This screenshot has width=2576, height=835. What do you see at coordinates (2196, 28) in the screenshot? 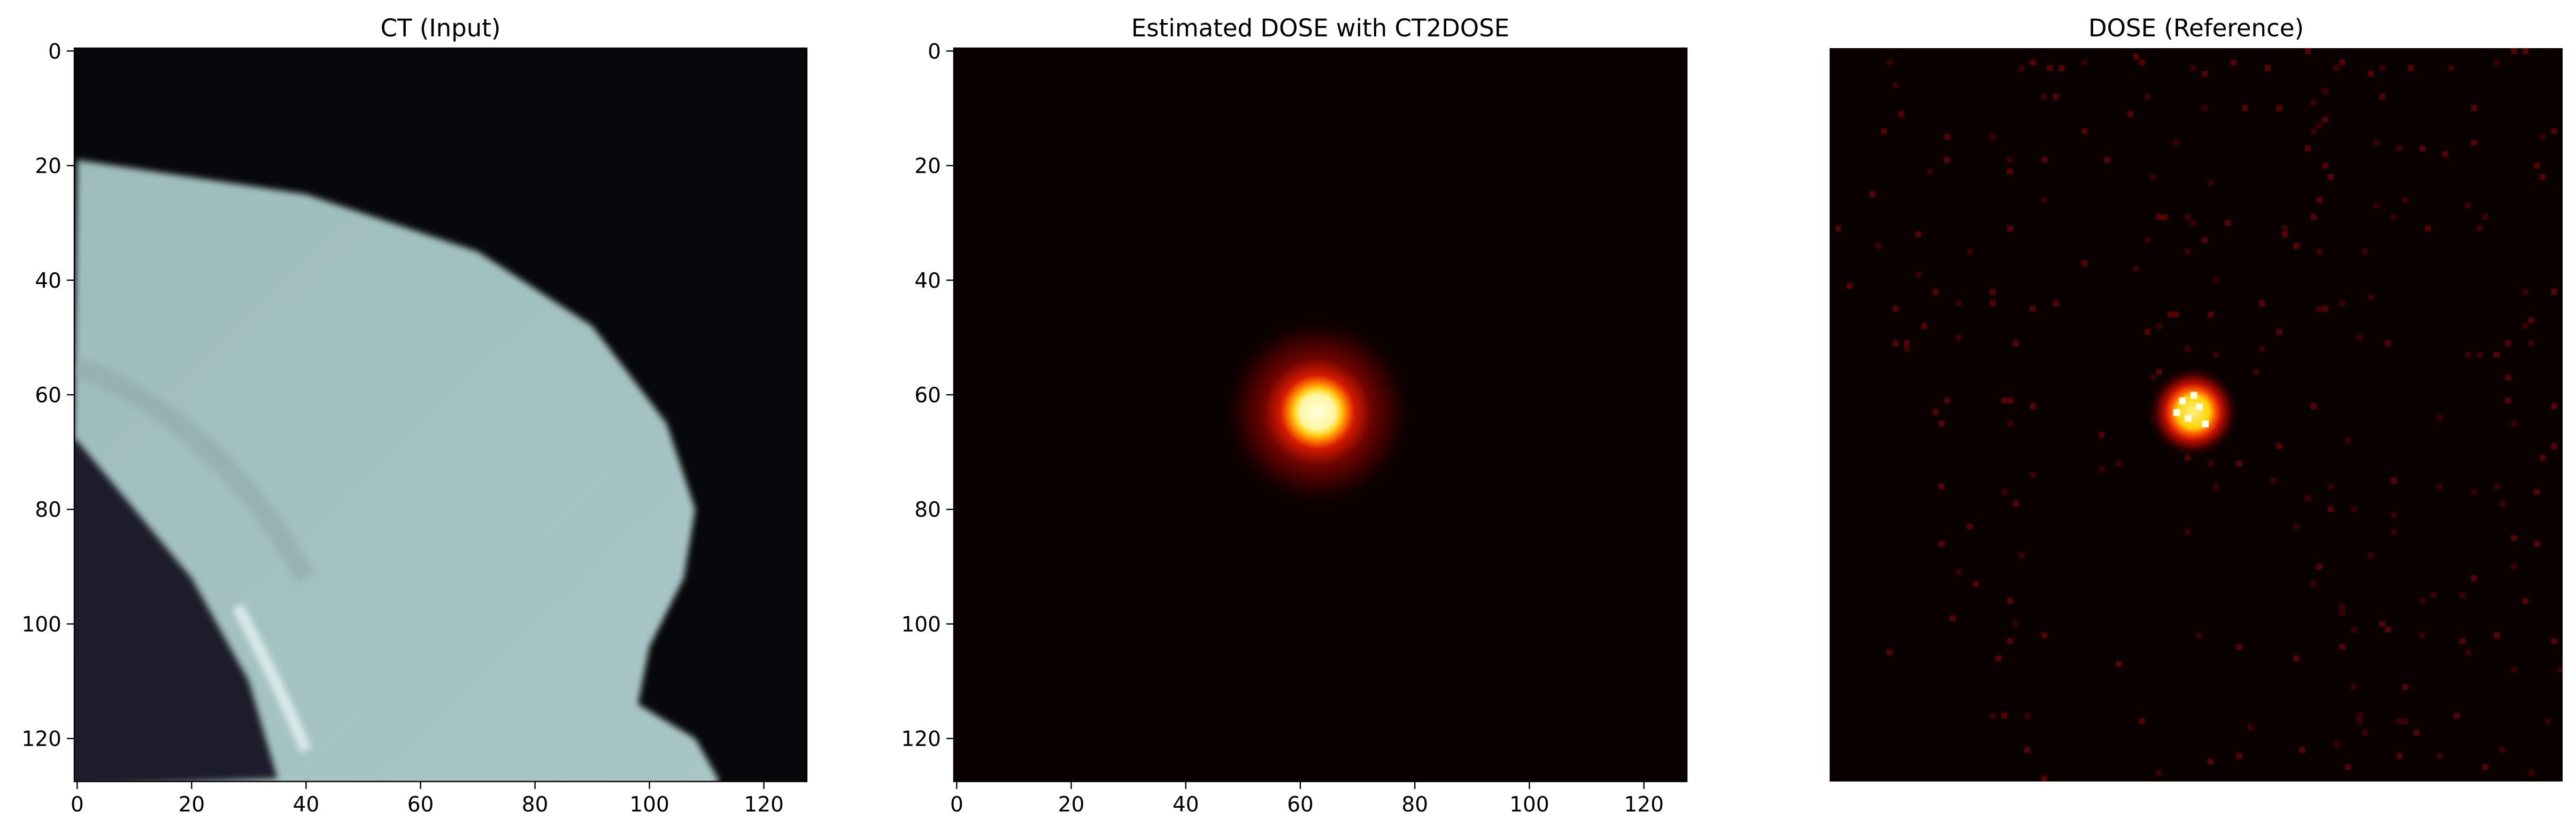
I see `panel-title: DOSE (Reference)` at bounding box center [2196, 28].